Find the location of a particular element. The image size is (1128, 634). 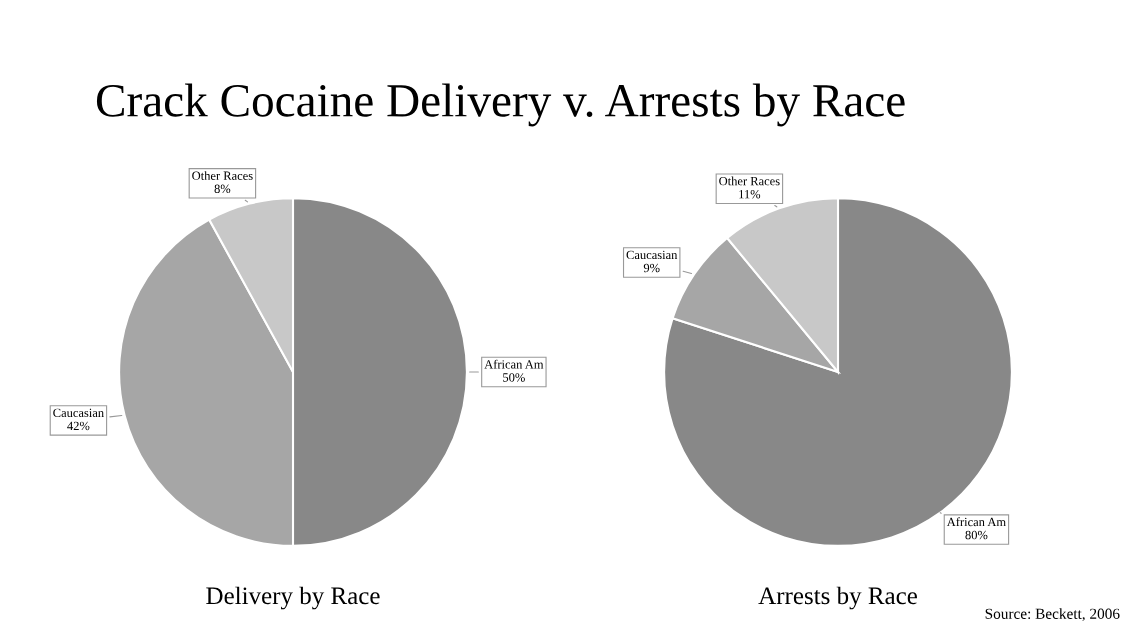

chart-title: Crack Cocaine Delivery v. Arrests by Race is located at coordinates (500, 105).